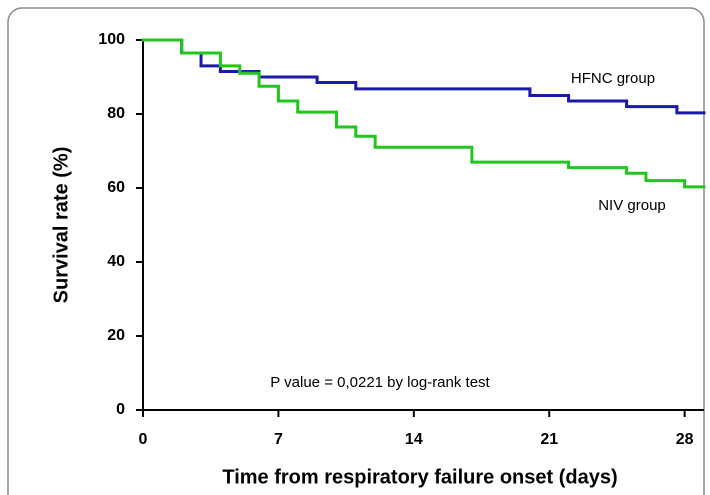  I want to click on x-tick-label: 7, so click(278, 439).